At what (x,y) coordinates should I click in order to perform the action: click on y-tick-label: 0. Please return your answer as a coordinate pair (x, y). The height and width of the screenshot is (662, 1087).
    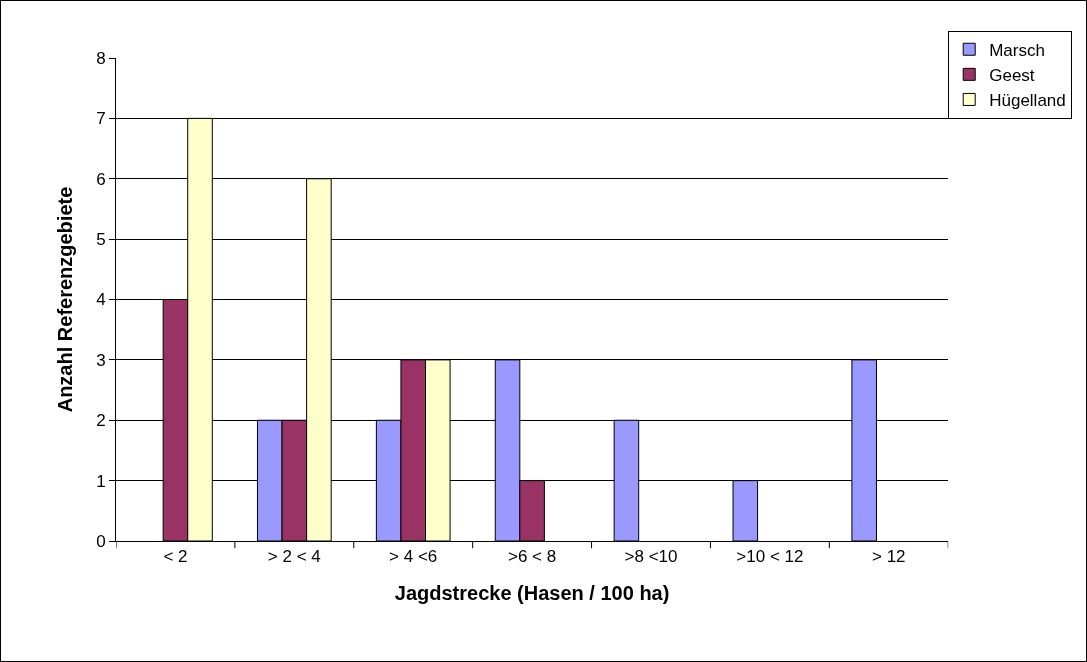
    Looking at the image, I should click on (101, 541).